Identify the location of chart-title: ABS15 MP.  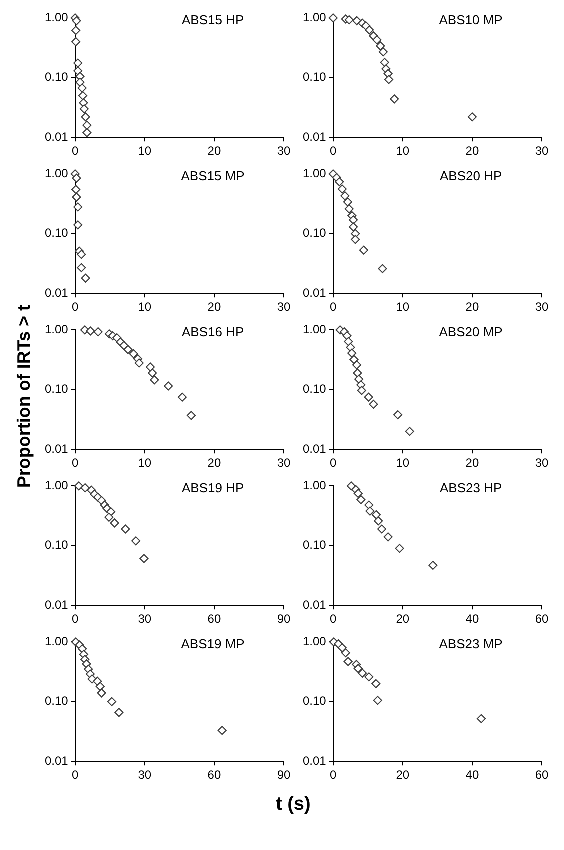
(213, 176).